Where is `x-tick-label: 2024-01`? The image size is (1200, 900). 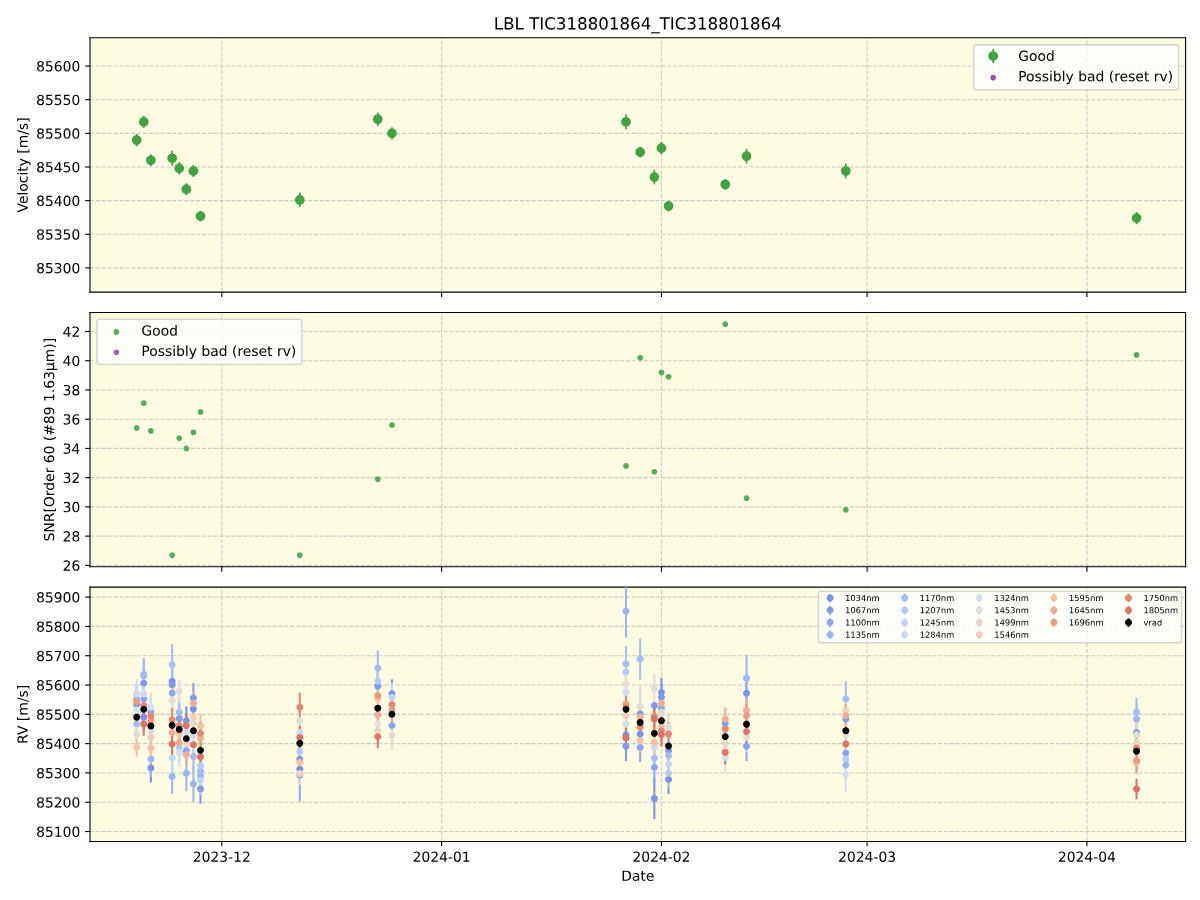 x-tick-label: 2024-01 is located at coordinates (441, 856).